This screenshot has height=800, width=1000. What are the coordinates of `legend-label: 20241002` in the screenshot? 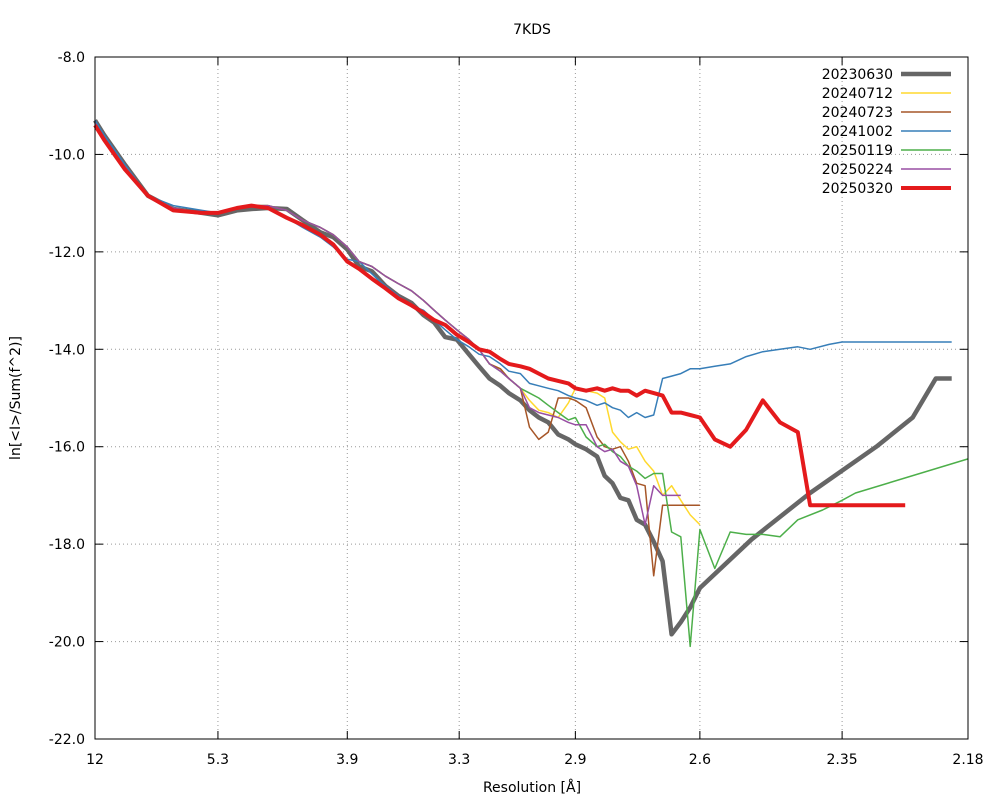 It's located at (857, 132).